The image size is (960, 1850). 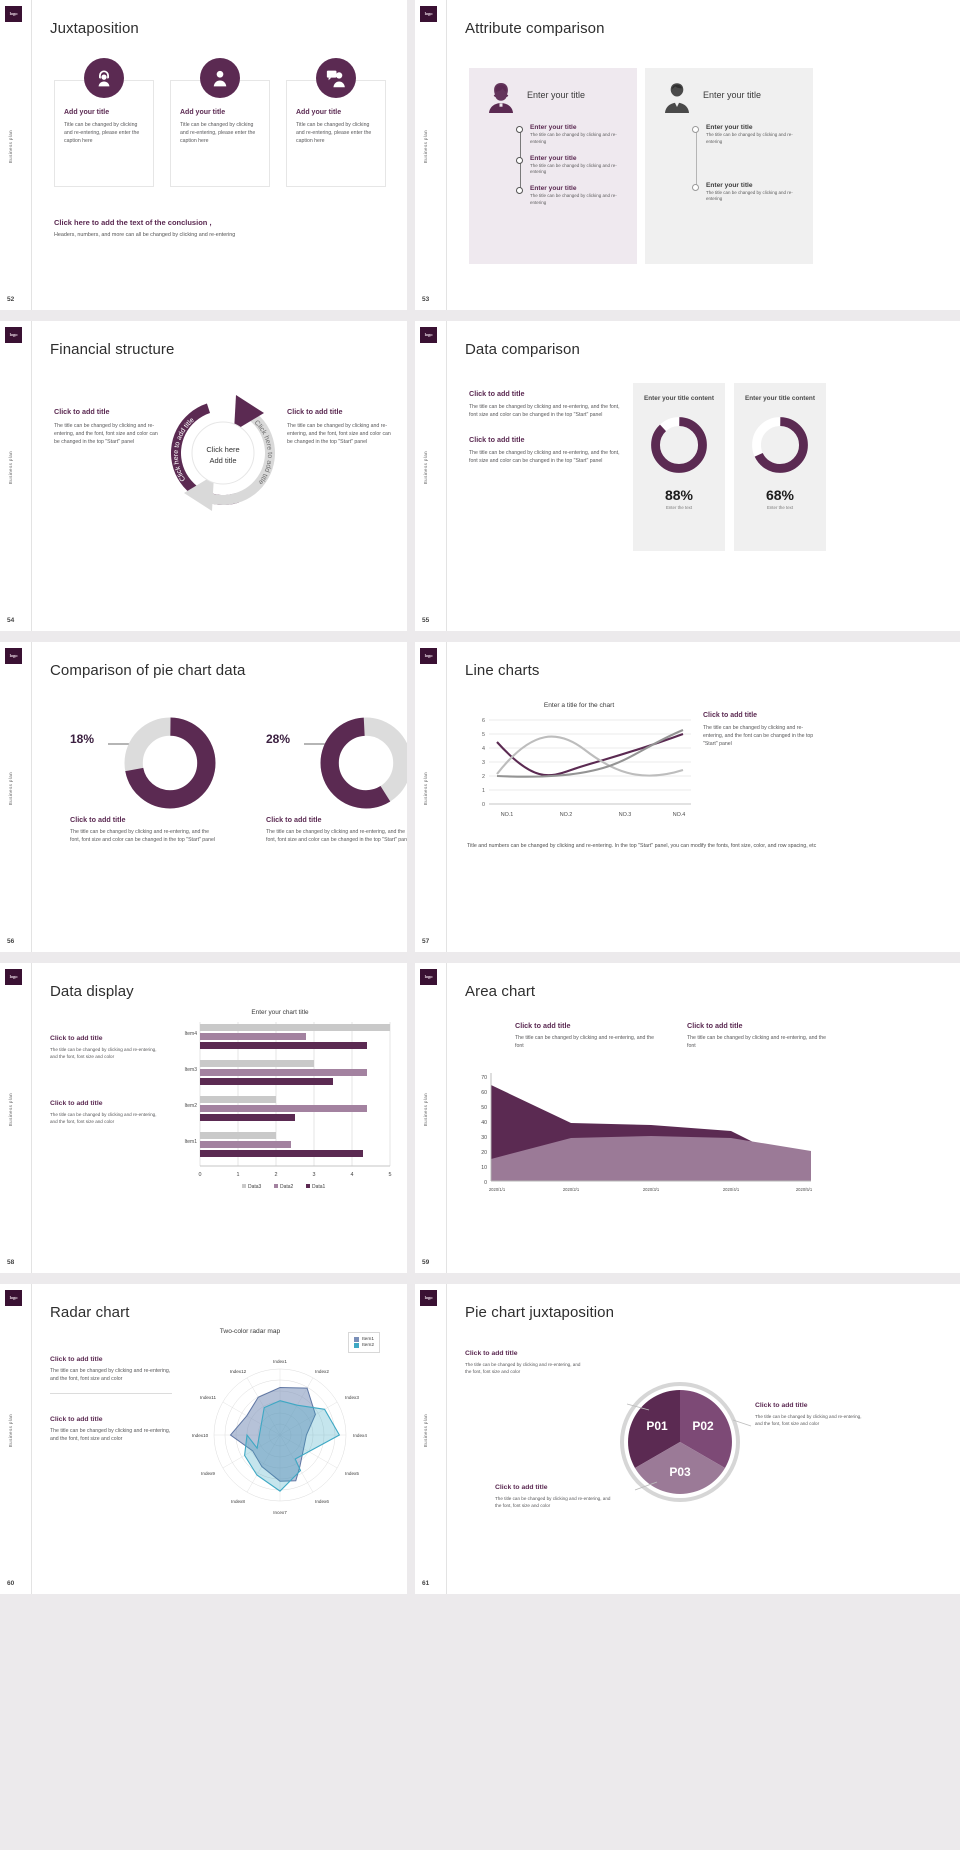 I want to click on legend-swatch-item1, so click(x=356, y=1339).